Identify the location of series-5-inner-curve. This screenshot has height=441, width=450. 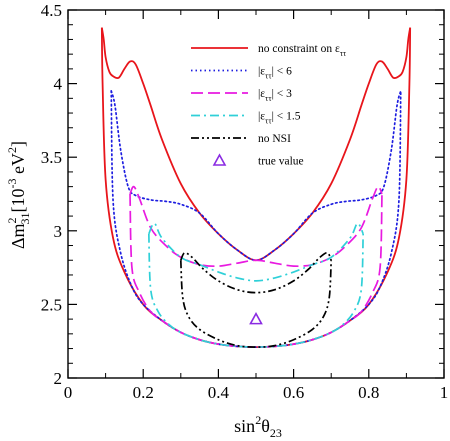
(256, 304).